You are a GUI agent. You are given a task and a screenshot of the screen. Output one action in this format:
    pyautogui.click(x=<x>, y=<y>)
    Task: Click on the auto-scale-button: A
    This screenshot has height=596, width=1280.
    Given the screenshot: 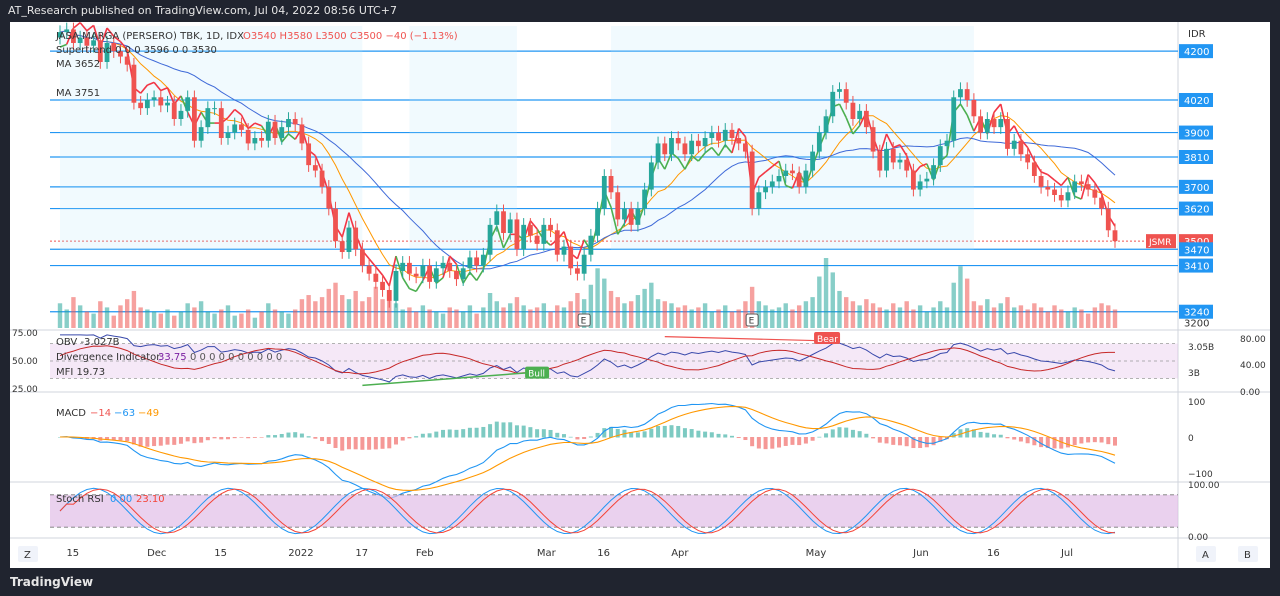 What is the action you would take?
    pyautogui.click(x=1206, y=554)
    